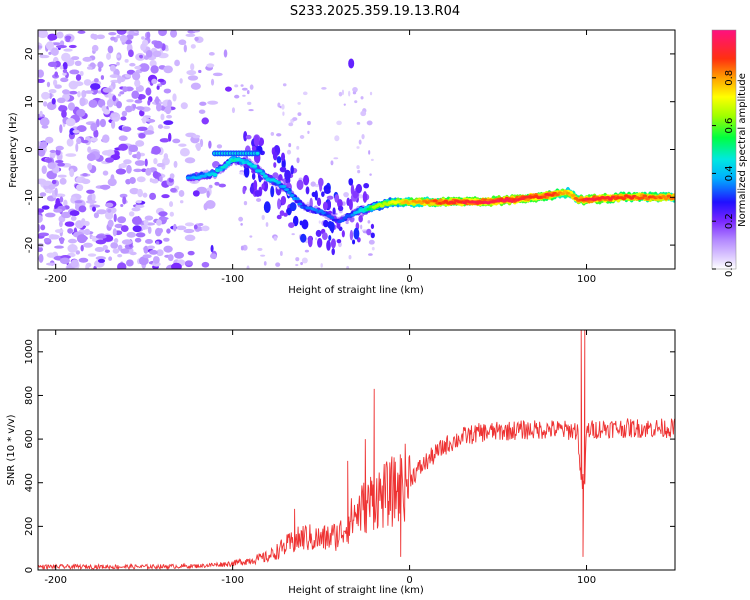  I want to click on spectrogram-ytick-label: 0, so click(29, 149).